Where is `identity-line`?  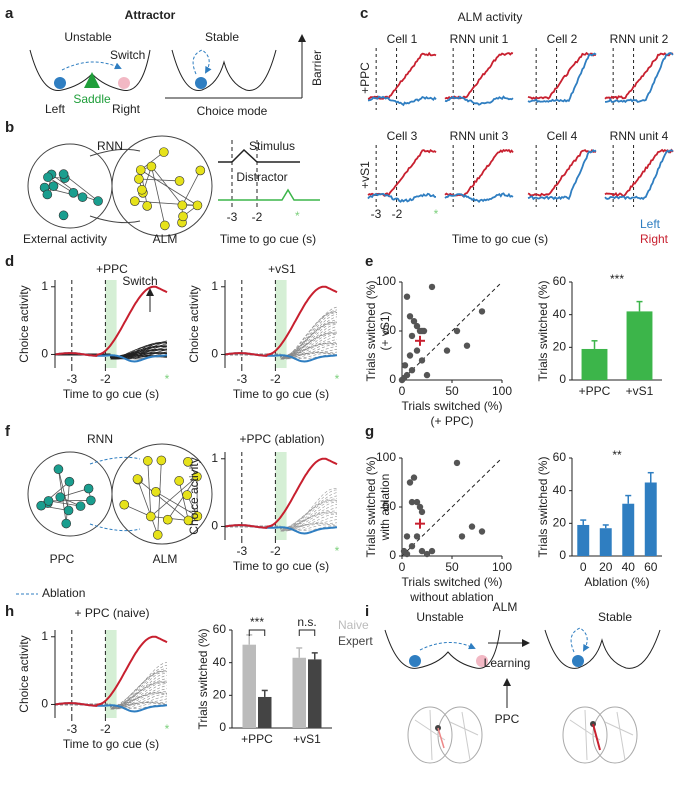
identity-line is located at coordinates (452, 507).